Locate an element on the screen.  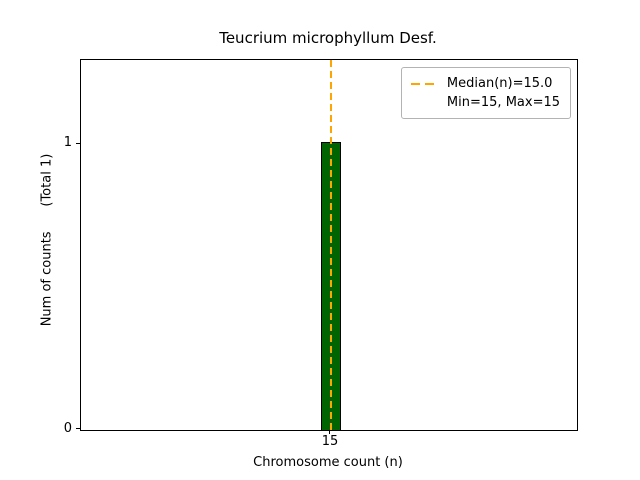
median-line is located at coordinates (331, 245).